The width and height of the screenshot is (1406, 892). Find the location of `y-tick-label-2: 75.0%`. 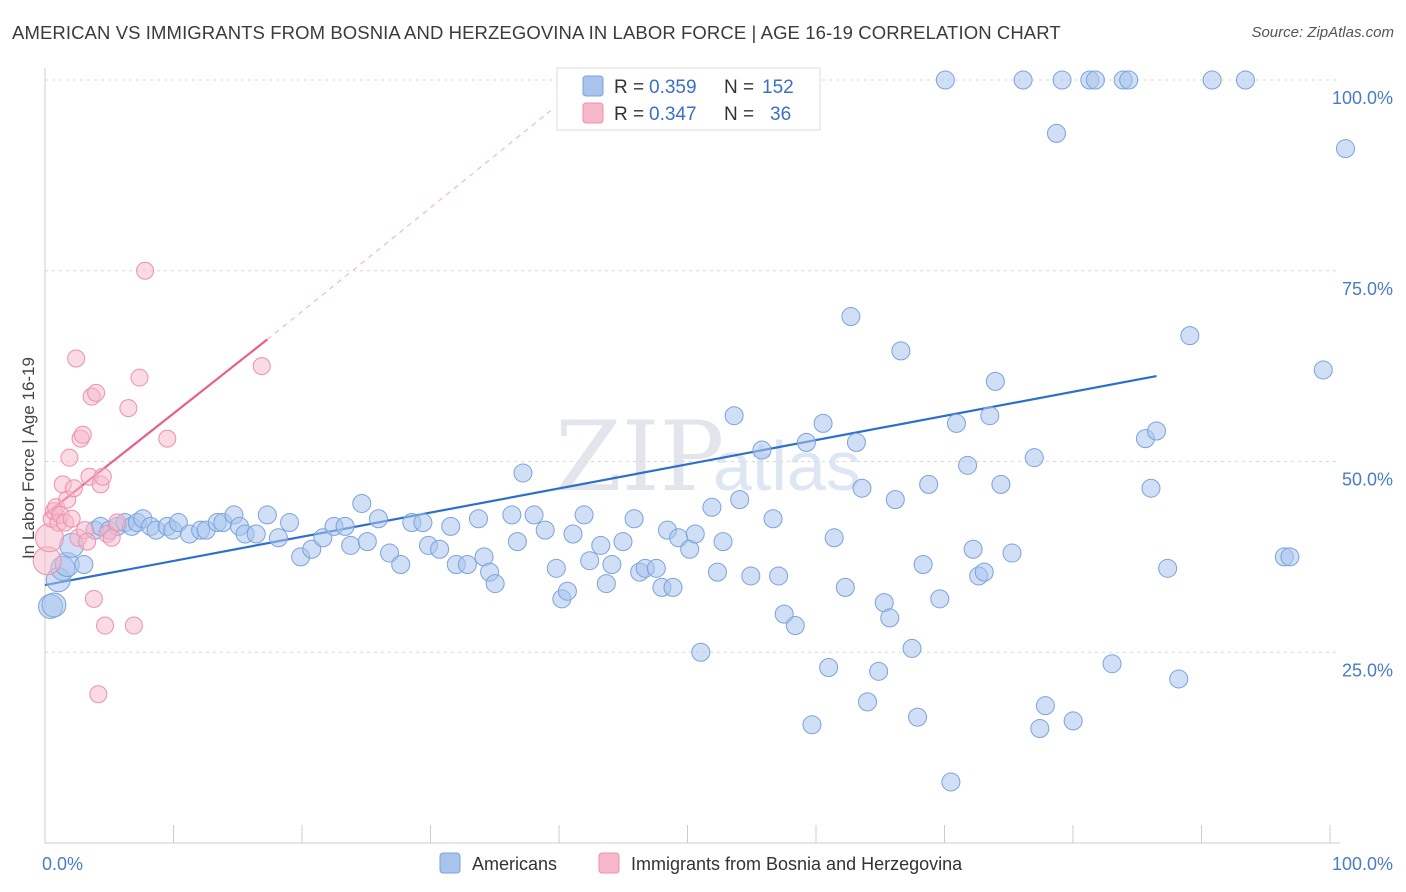

y-tick-label-2: 75.0% is located at coordinates (1367, 289).